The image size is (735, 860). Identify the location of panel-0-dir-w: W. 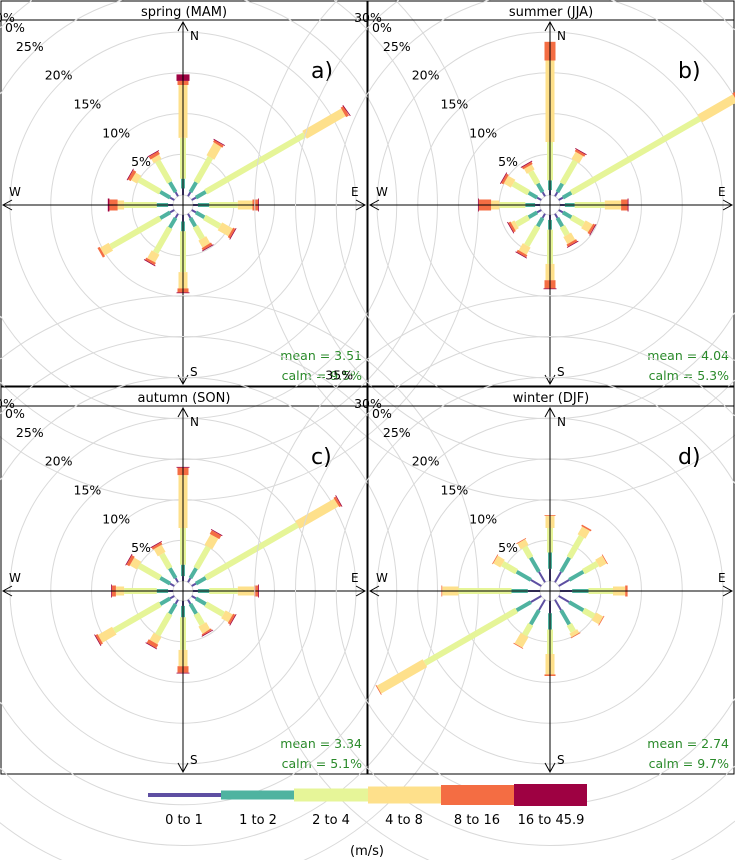
(15, 192).